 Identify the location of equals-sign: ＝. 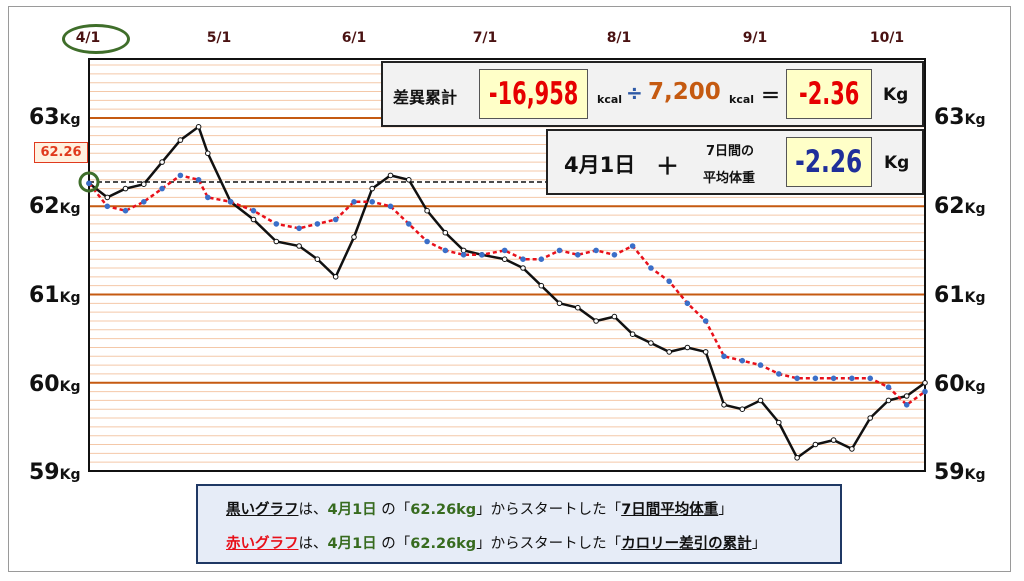
(771, 96).